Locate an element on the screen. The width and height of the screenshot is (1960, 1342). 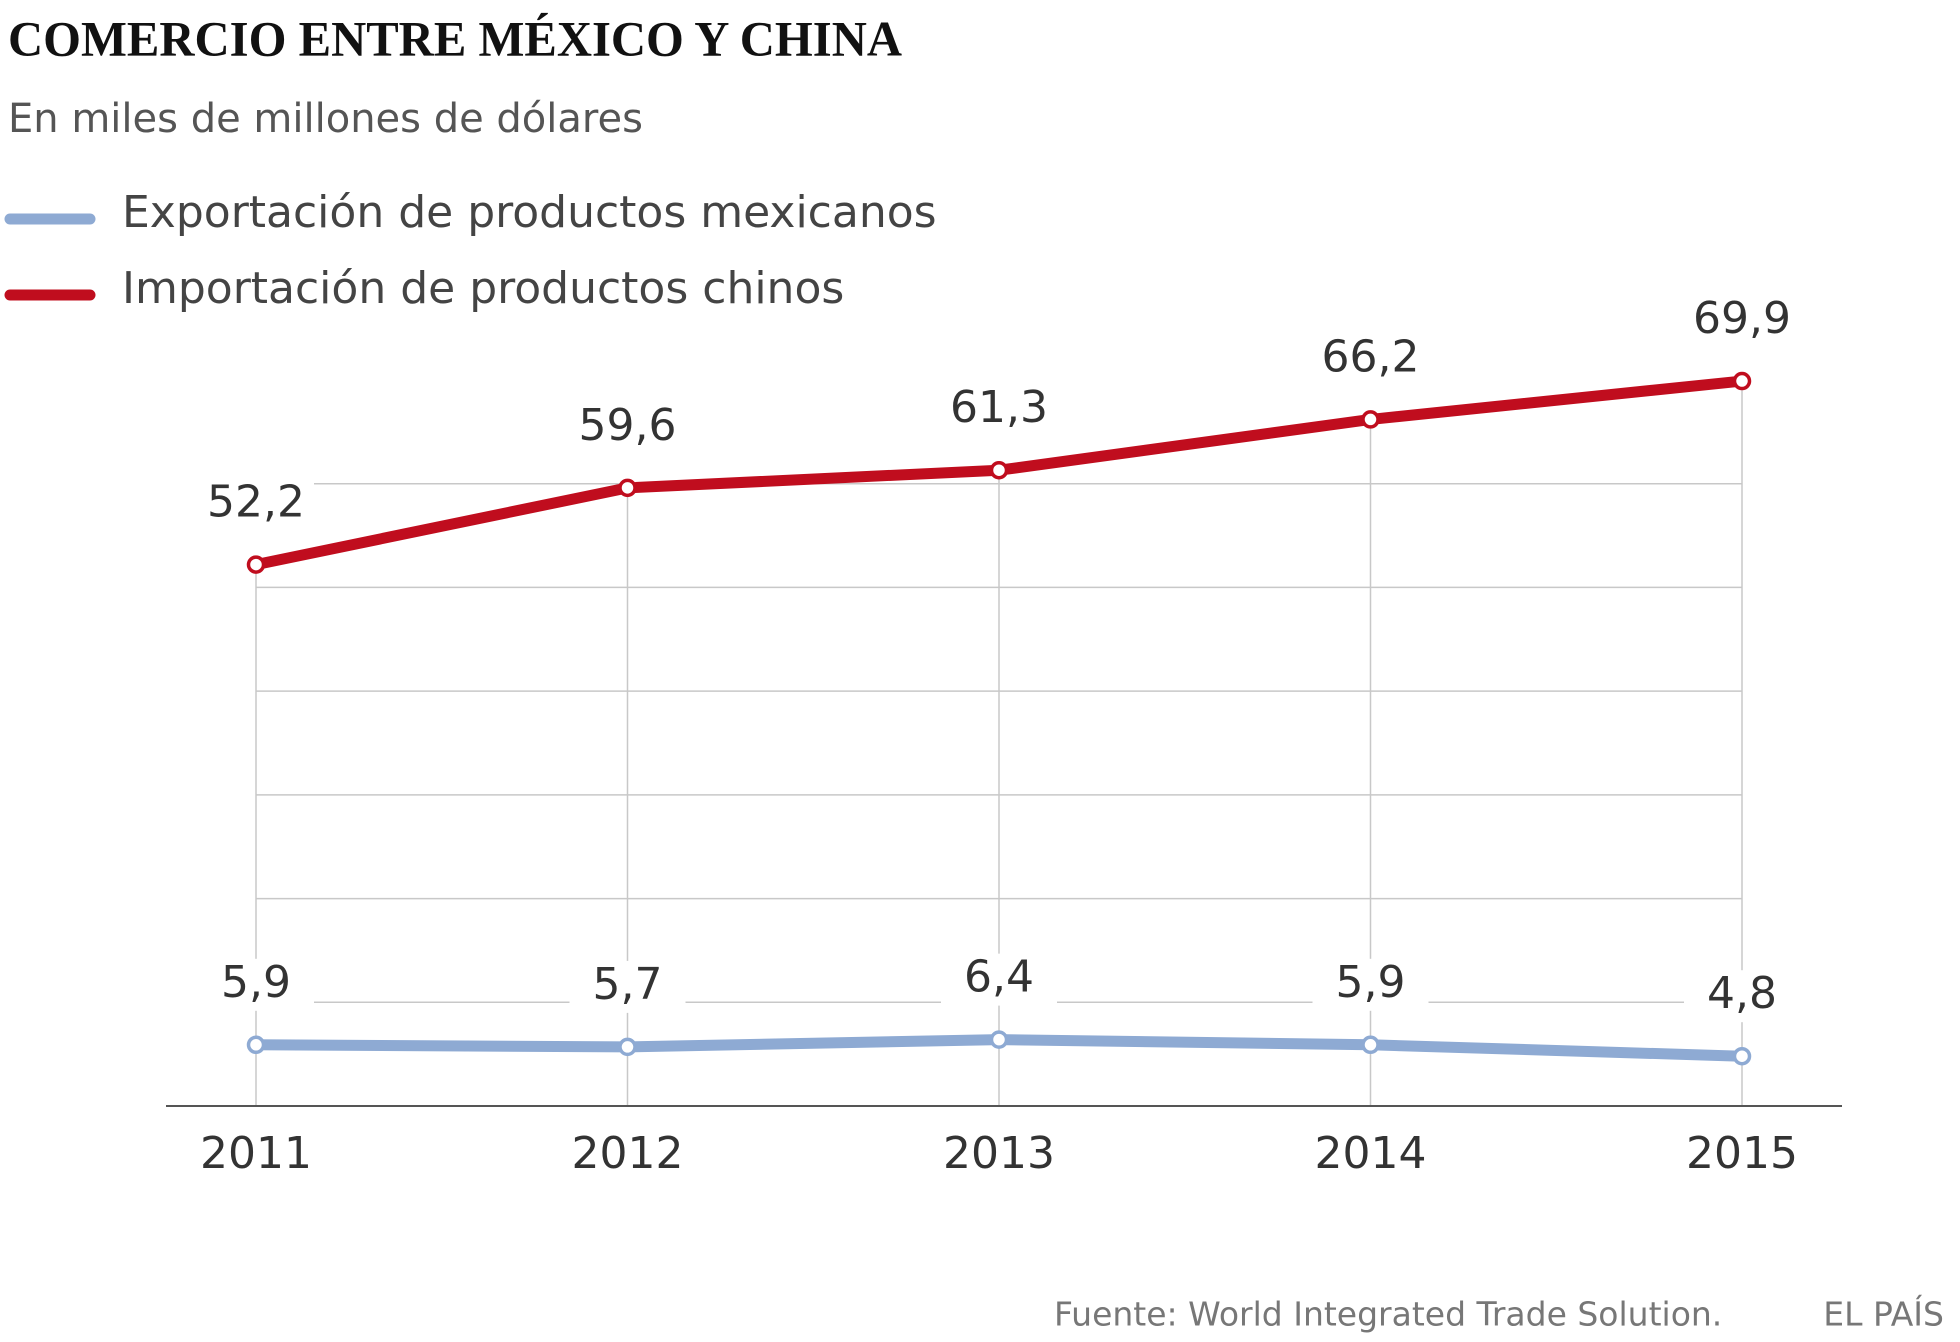
value-label: 5,7 is located at coordinates (628, 984).